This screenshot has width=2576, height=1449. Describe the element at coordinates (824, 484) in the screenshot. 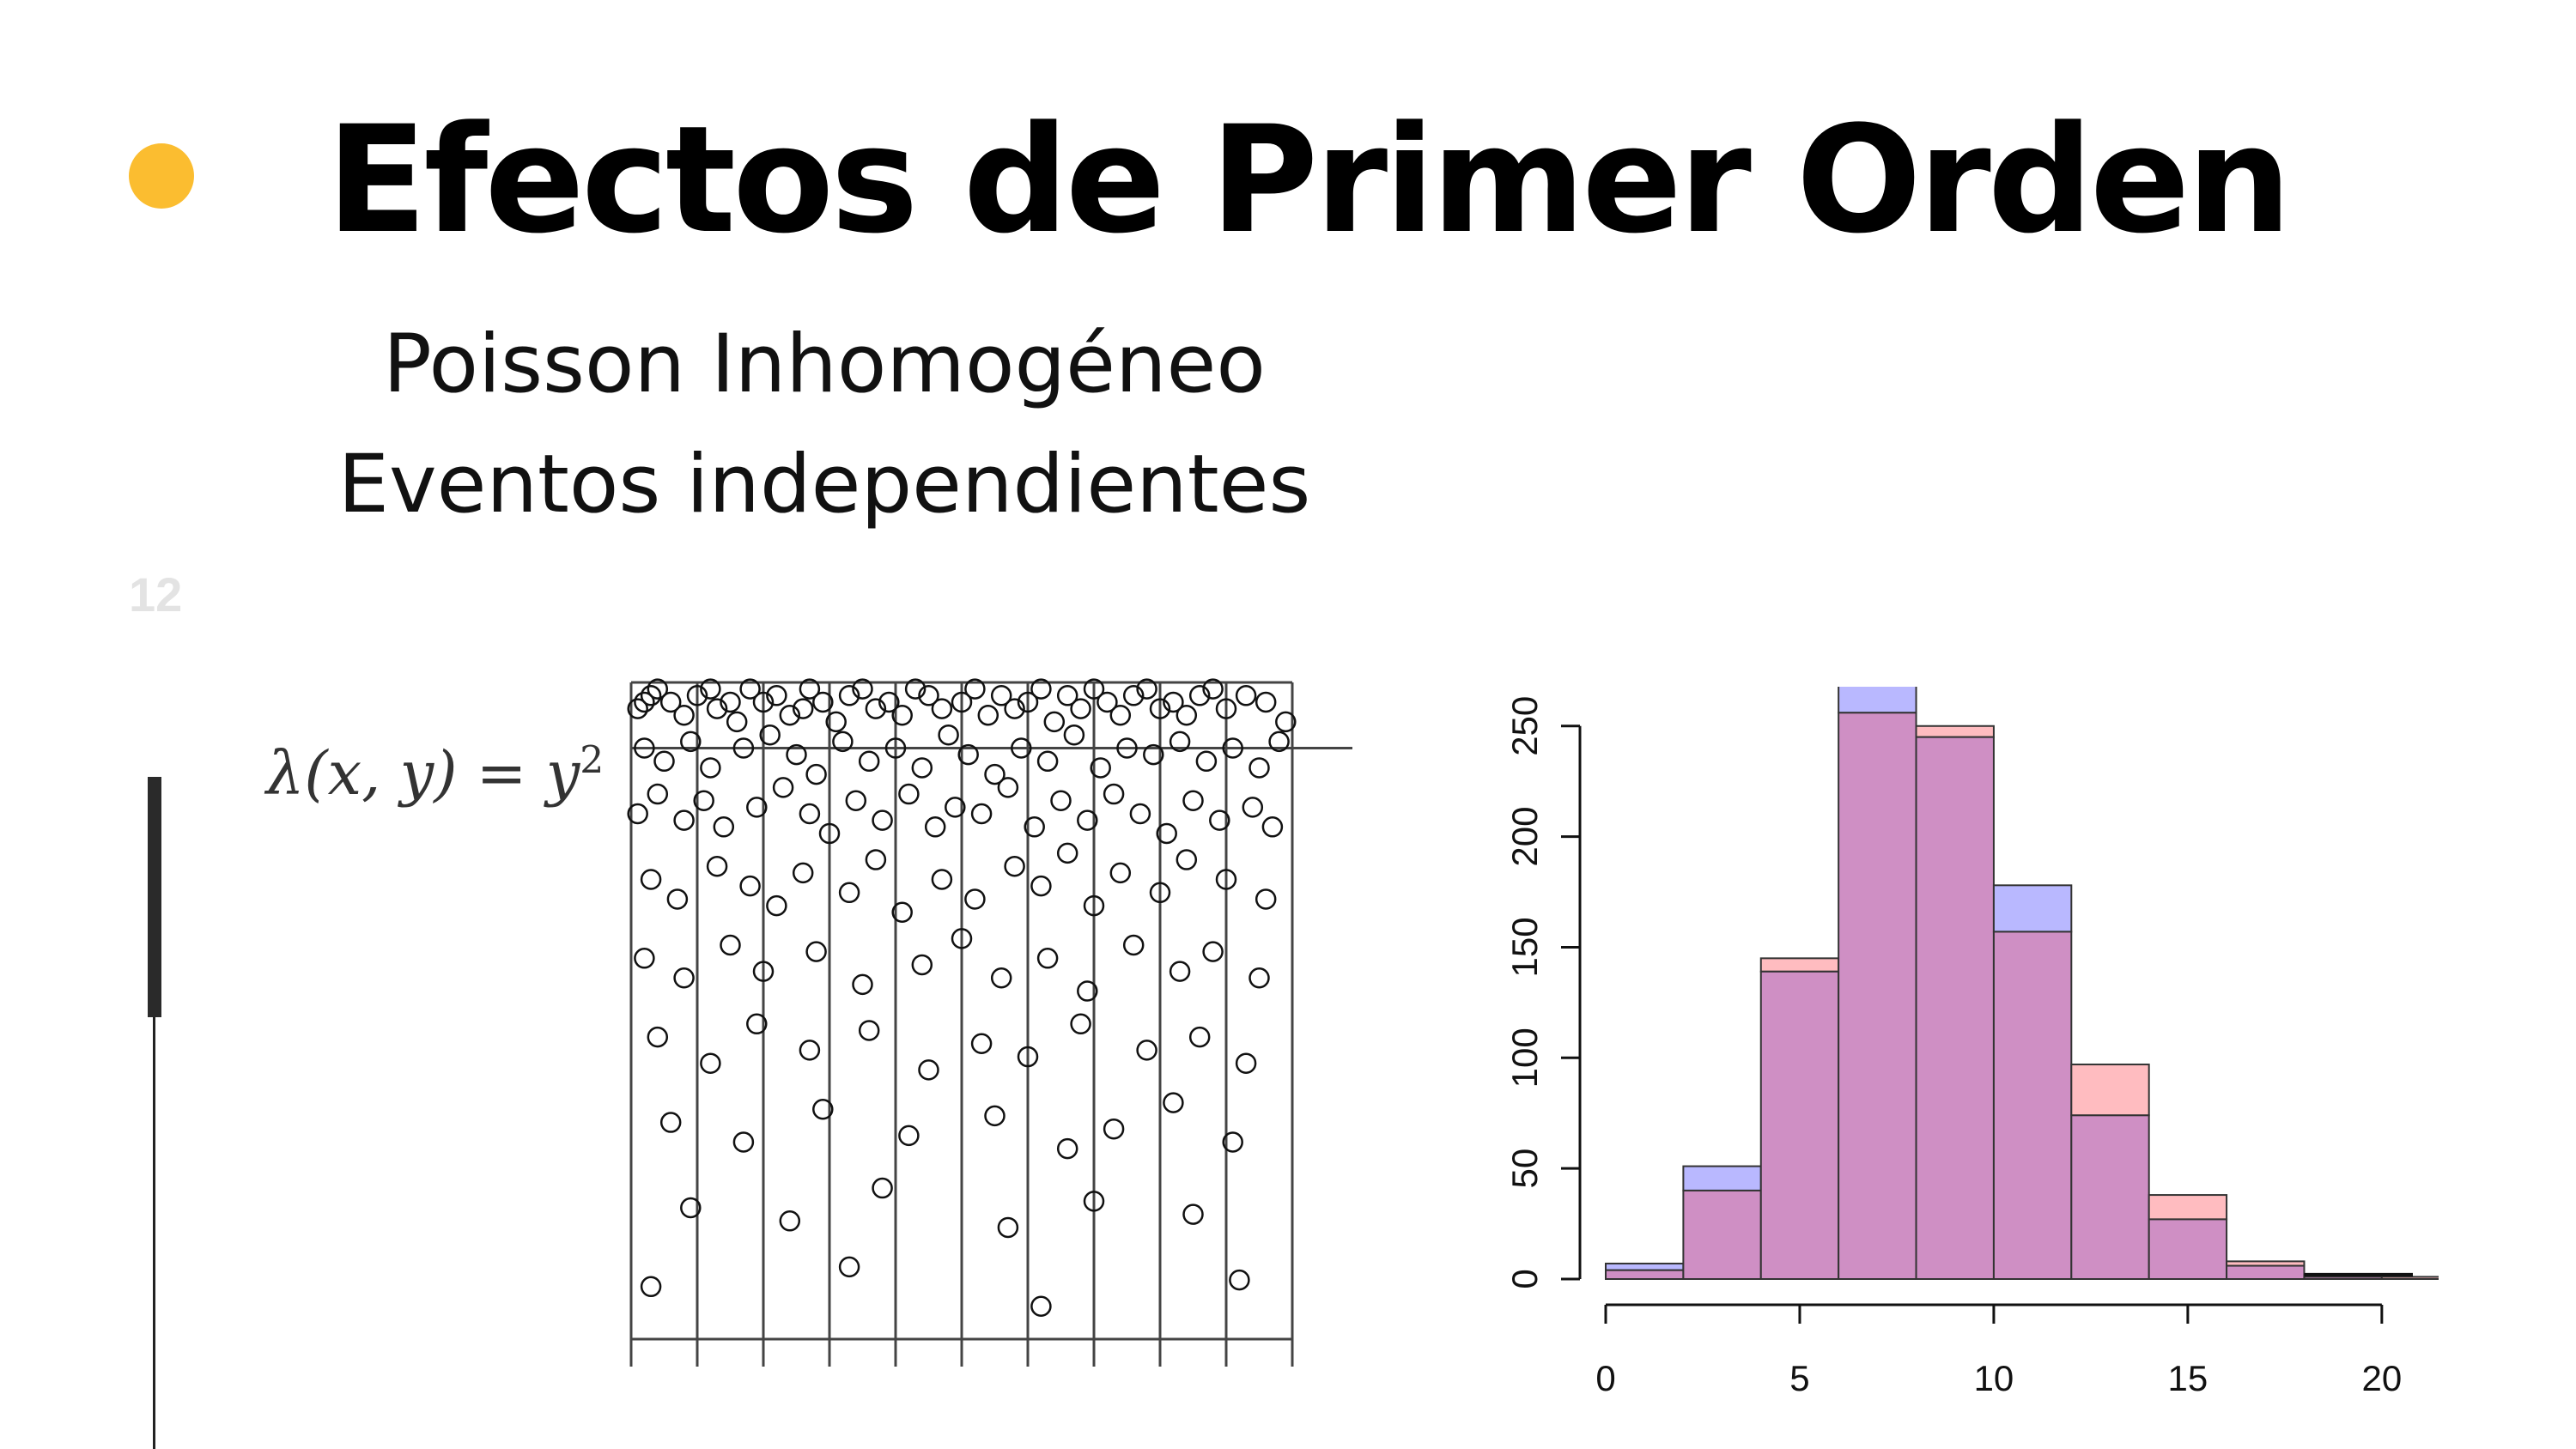

I see `subtitle-events: Eventos independientes` at that location.